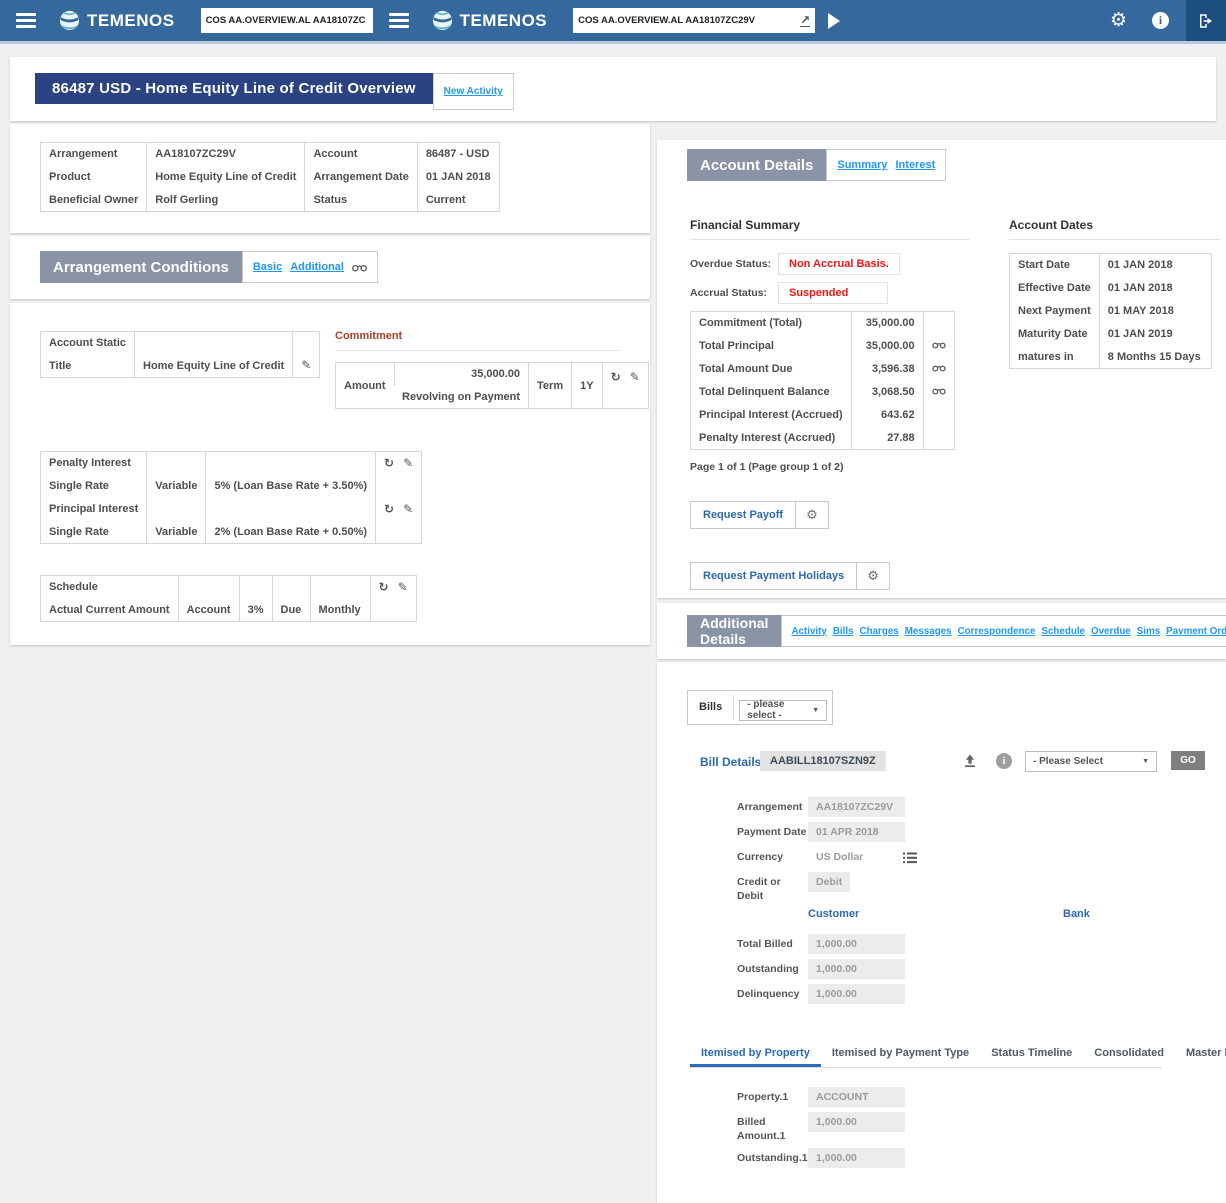 The height and width of the screenshot is (1203, 1226). Describe the element at coordinates (473, 91) in the screenshot. I see `new-activity-link: New Activity` at that location.